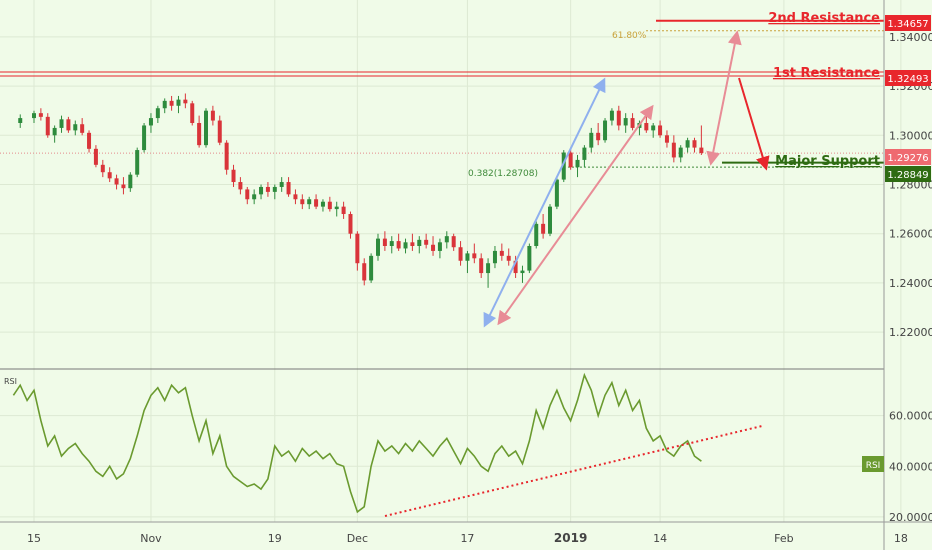 The width and height of the screenshot is (932, 550). What do you see at coordinates (908, 174) in the screenshot?
I see `price-tag-support: 1.28849` at bounding box center [908, 174].